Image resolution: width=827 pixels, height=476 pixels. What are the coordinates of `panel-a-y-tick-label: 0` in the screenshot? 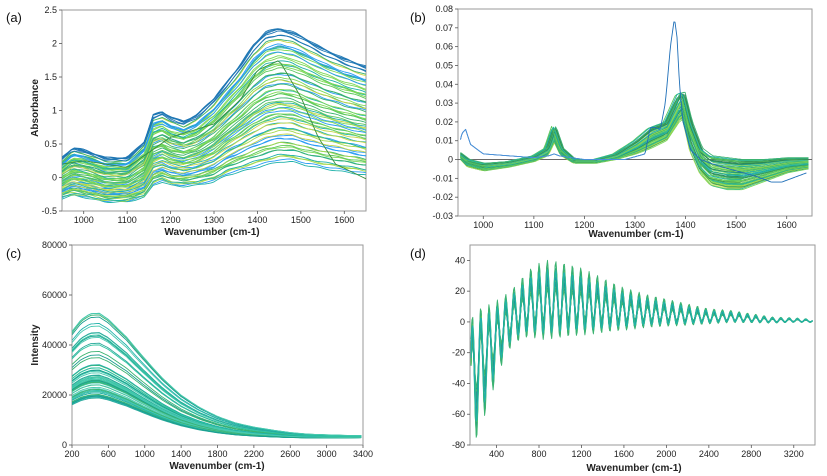 It's located at (54, 178).